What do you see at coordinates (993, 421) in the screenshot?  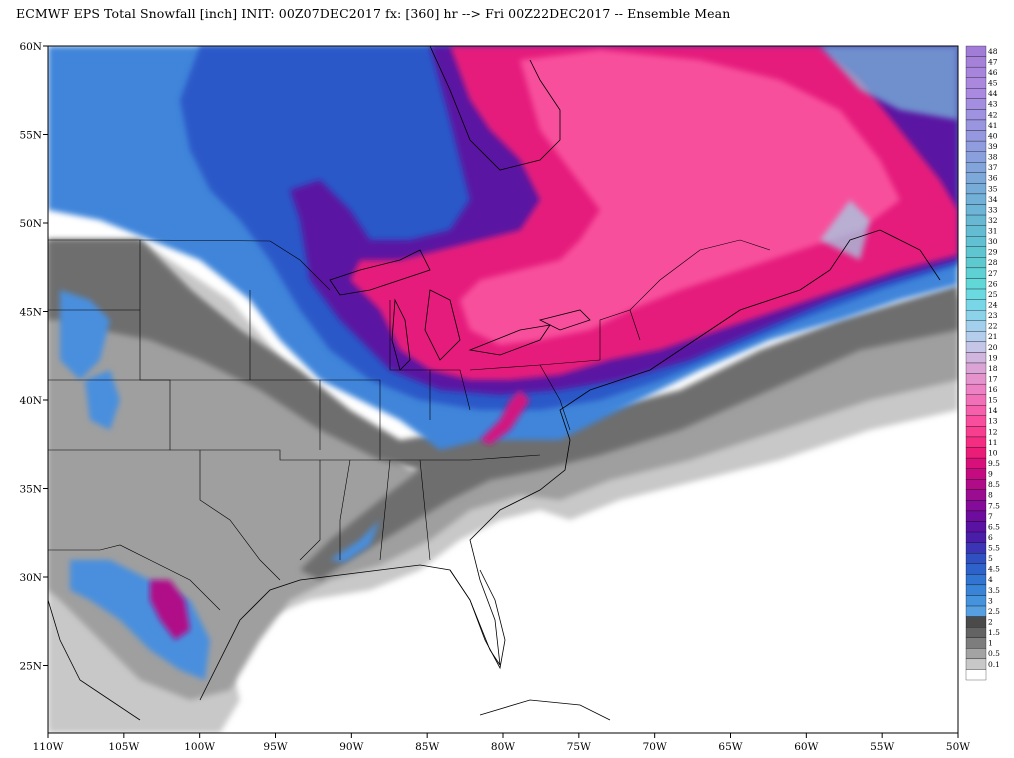 I see `legend-label: 13` at bounding box center [993, 421].